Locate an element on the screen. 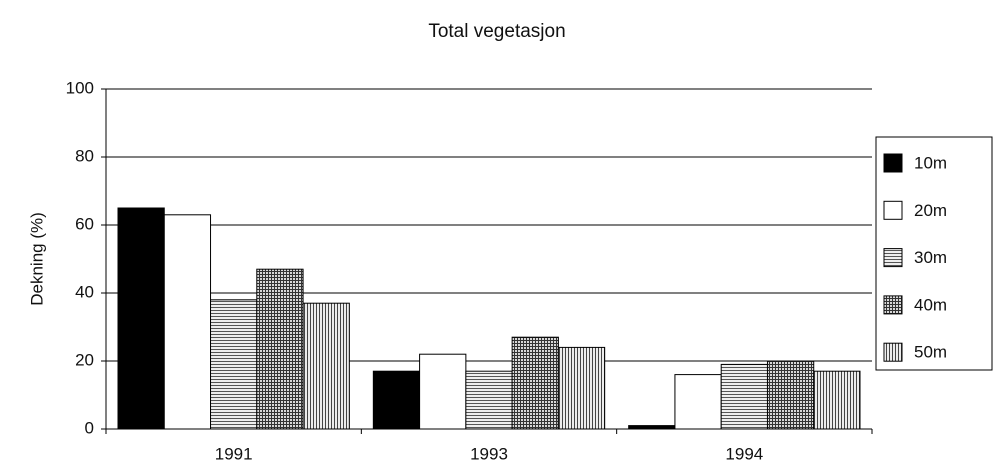  y-tick-label: 0 is located at coordinates (89, 427).